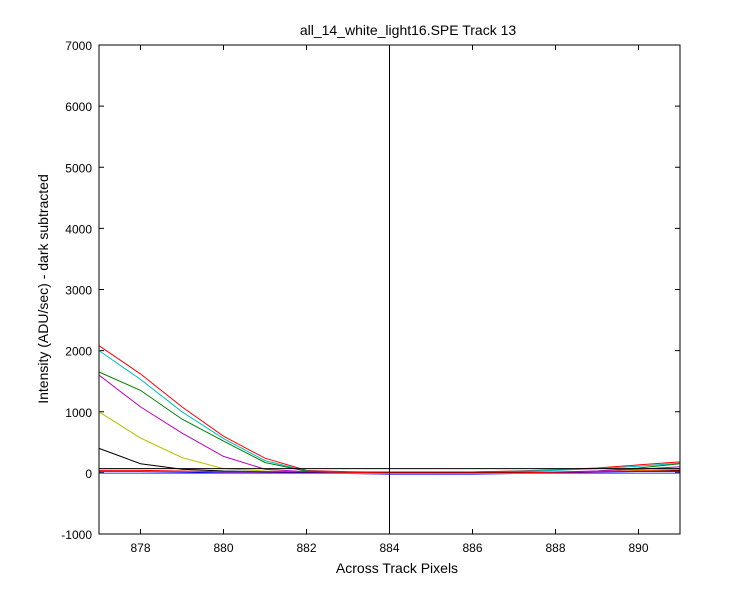  What do you see at coordinates (78, 413) in the screenshot?
I see `y-tick-label: 1000` at bounding box center [78, 413].